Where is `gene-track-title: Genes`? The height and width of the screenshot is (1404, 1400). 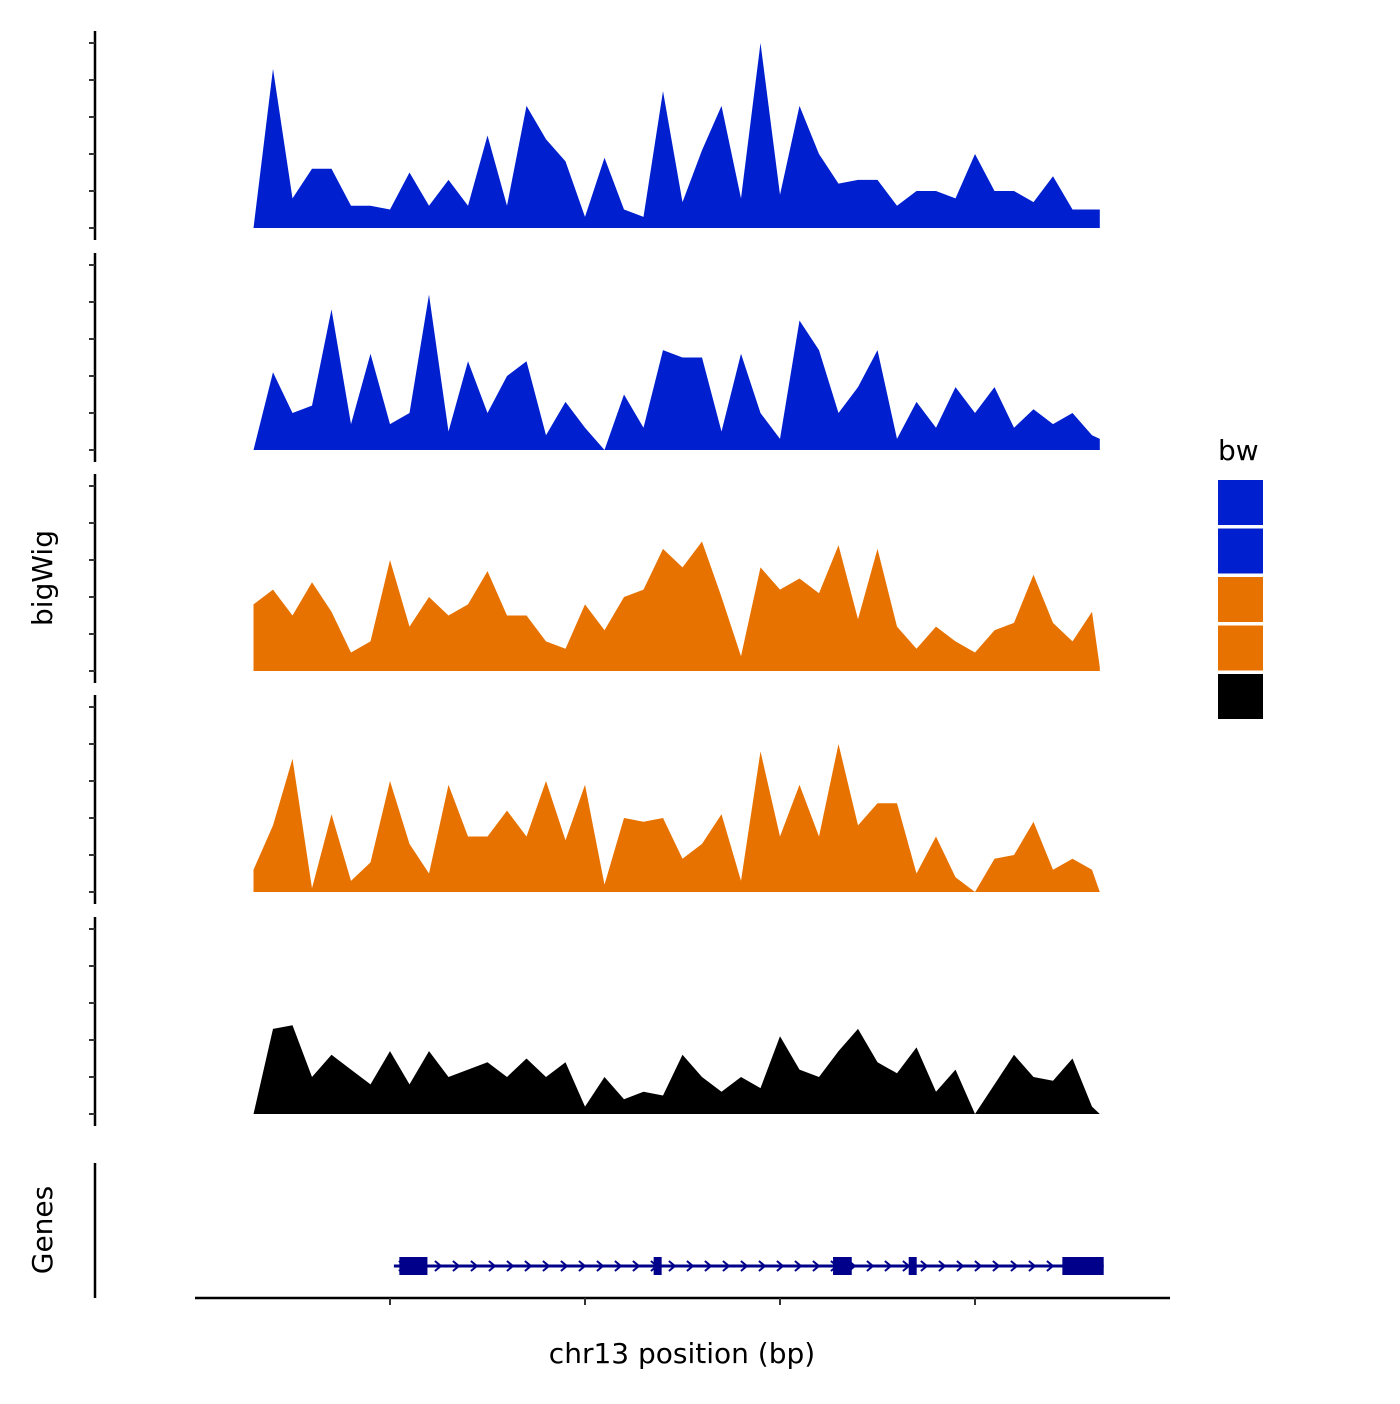 gene-track-title: Genes is located at coordinates (42, 1230).